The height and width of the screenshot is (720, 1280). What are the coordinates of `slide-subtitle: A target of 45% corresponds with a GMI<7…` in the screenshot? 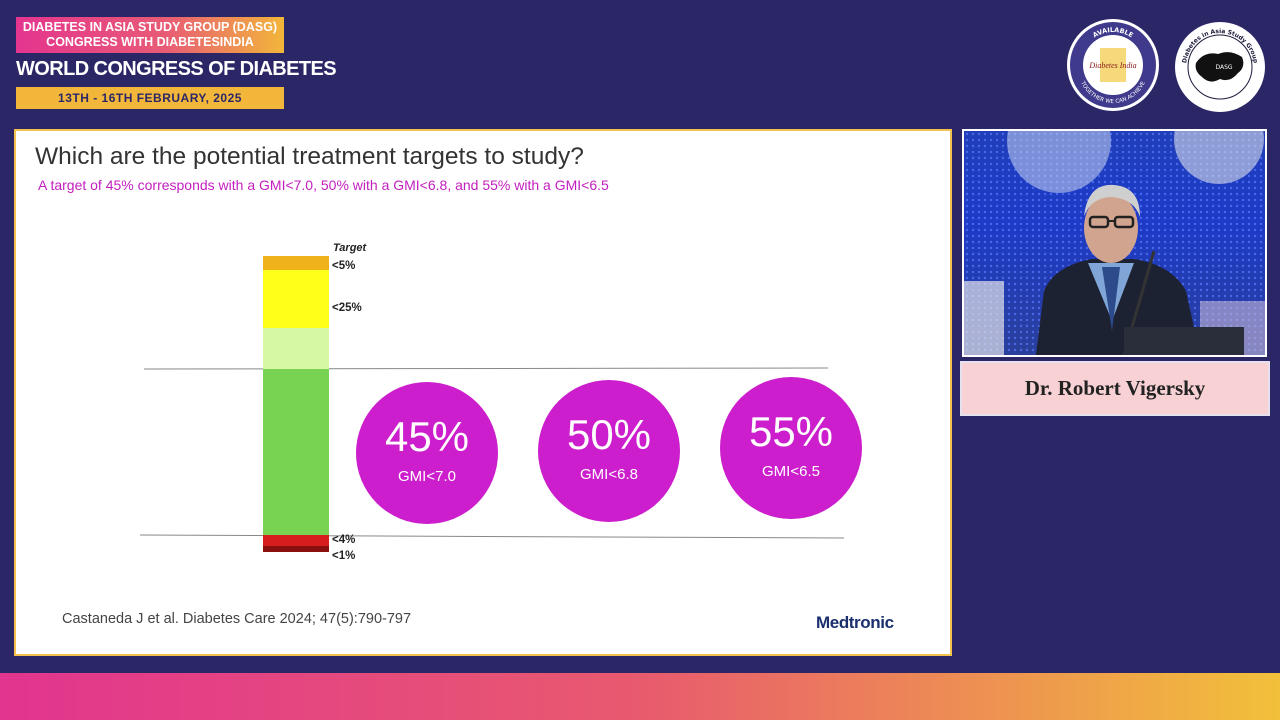 It's located at (323, 185).